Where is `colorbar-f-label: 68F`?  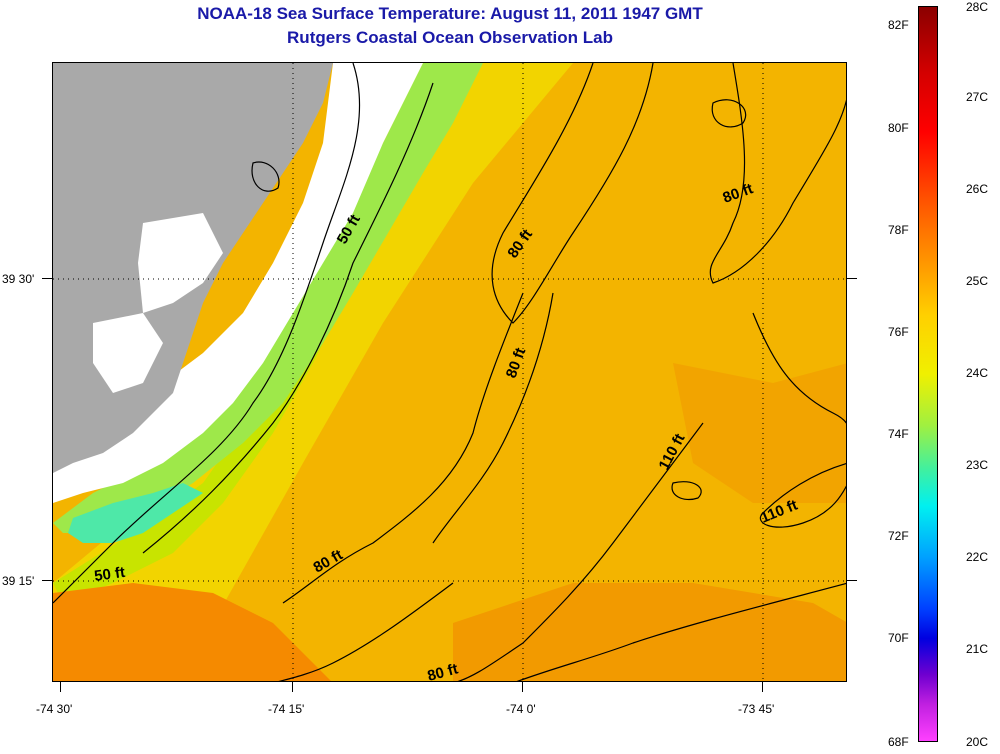 colorbar-f-label: 68F is located at coordinates (898, 742).